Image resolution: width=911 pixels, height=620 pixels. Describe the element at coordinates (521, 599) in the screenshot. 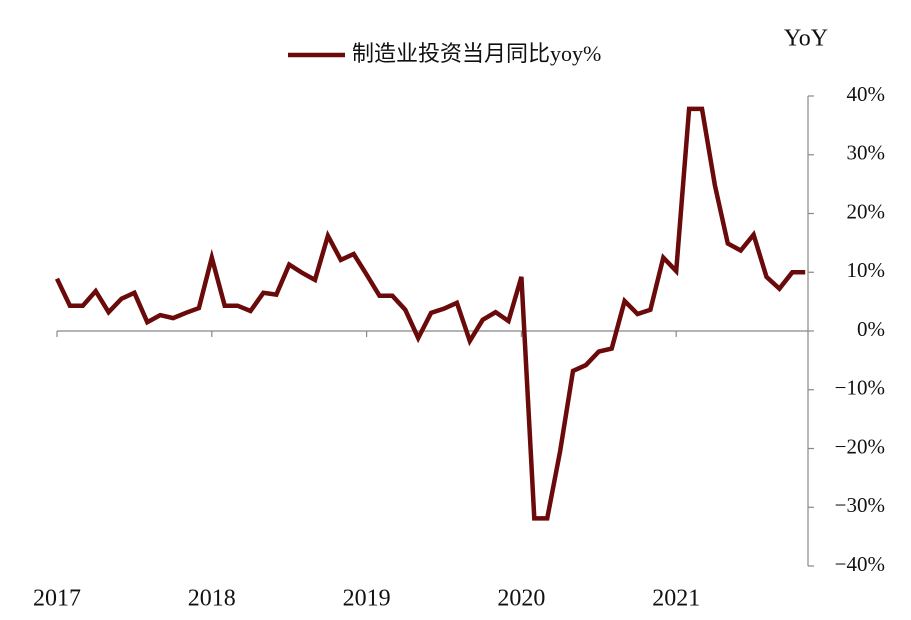

I see `x-tick-label: 2020` at that location.